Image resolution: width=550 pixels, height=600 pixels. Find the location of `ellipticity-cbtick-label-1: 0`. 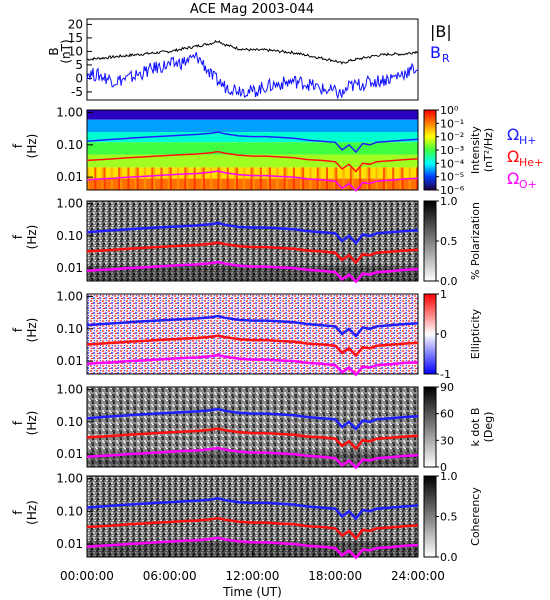

ellipticity-cbtick-label-1: 0 is located at coordinates (443, 334).